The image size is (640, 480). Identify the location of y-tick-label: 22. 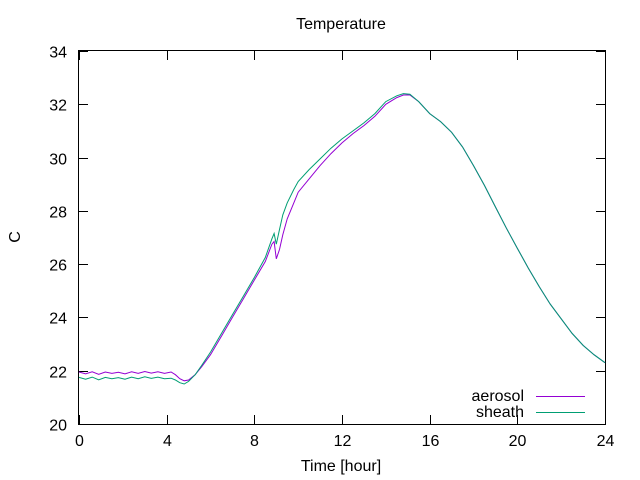
(58, 373).